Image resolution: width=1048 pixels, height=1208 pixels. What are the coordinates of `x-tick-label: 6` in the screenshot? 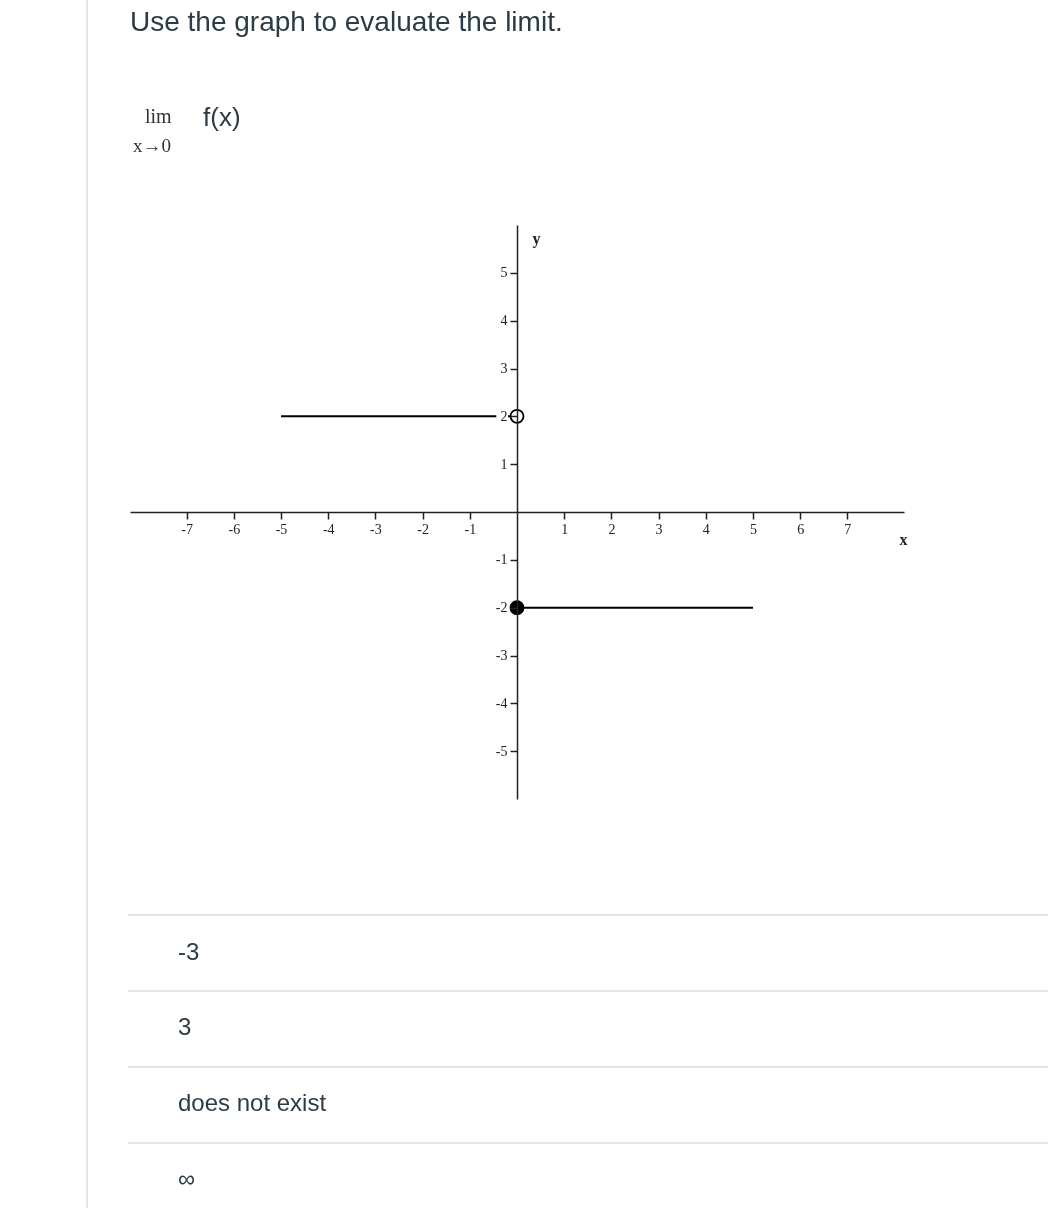 It's located at (801, 529).